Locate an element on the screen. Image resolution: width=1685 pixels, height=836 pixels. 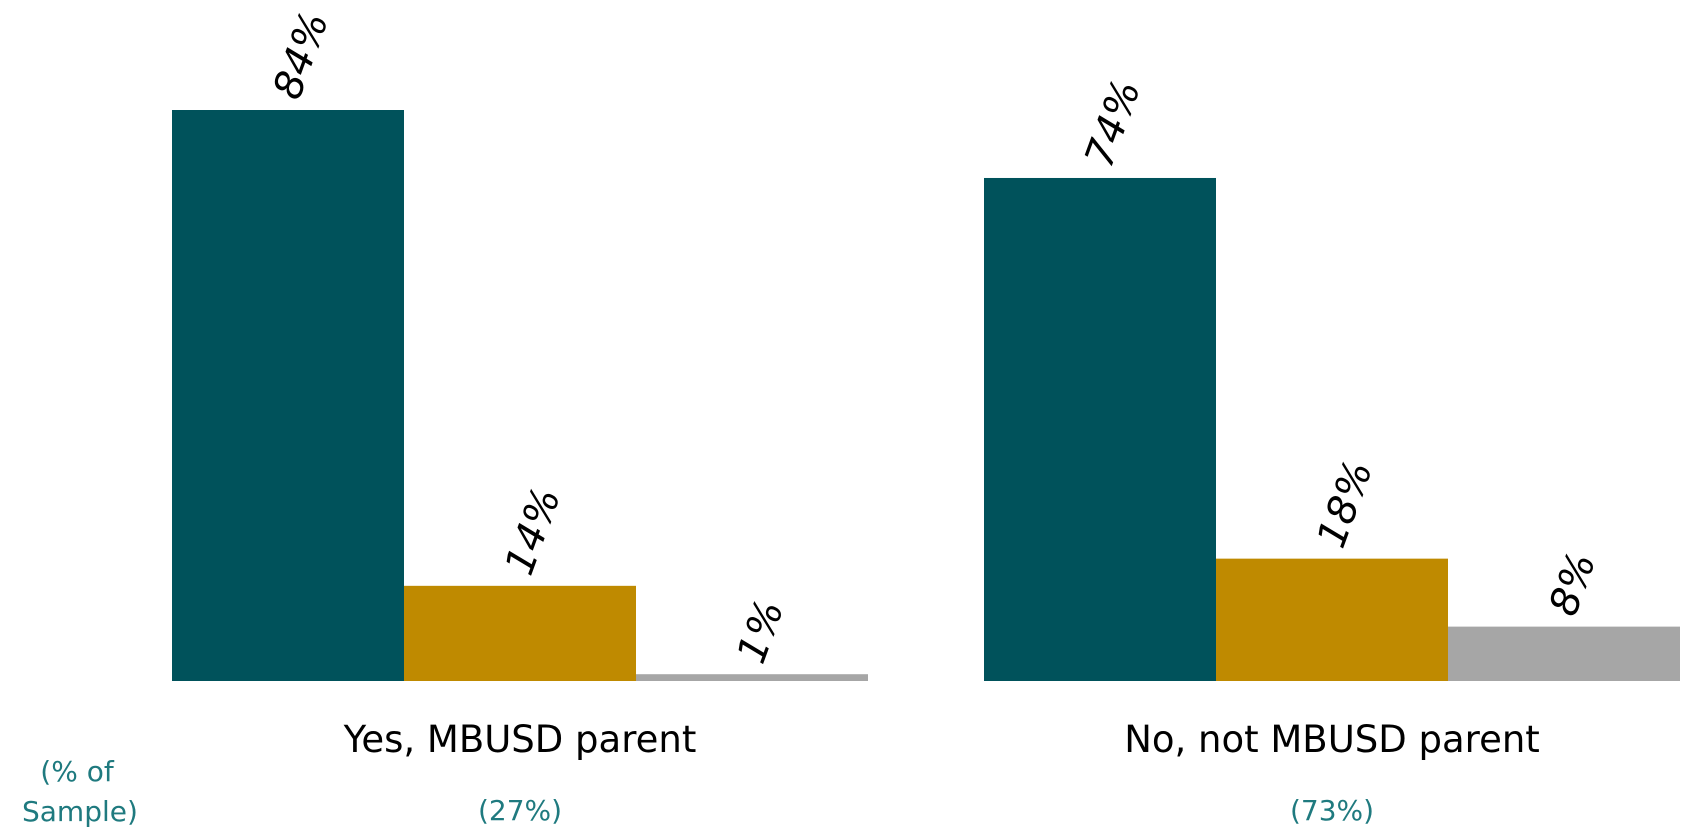
bar-s1-yes-parent is located at coordinates (288, 395).